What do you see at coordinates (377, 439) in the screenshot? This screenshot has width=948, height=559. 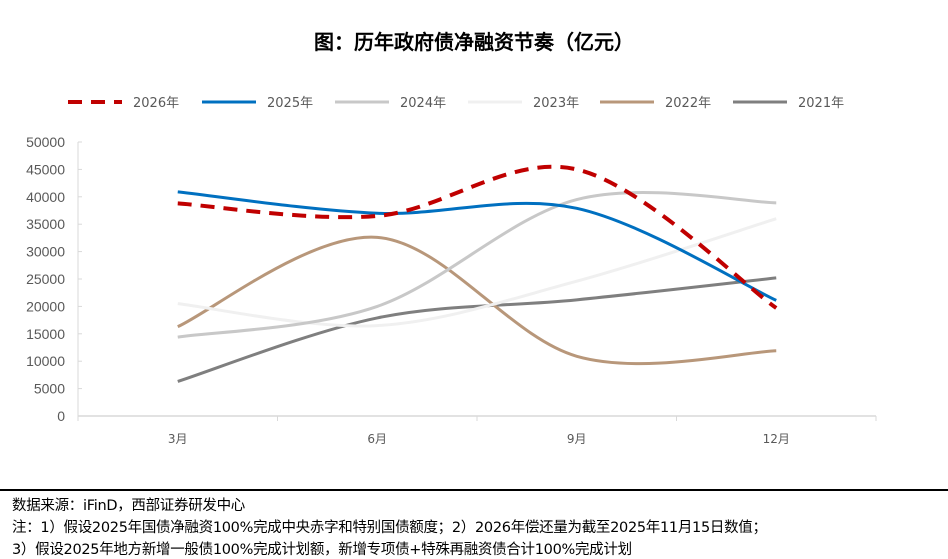 I see `x-tick-label: 6月` at bounding box center [377, 439].